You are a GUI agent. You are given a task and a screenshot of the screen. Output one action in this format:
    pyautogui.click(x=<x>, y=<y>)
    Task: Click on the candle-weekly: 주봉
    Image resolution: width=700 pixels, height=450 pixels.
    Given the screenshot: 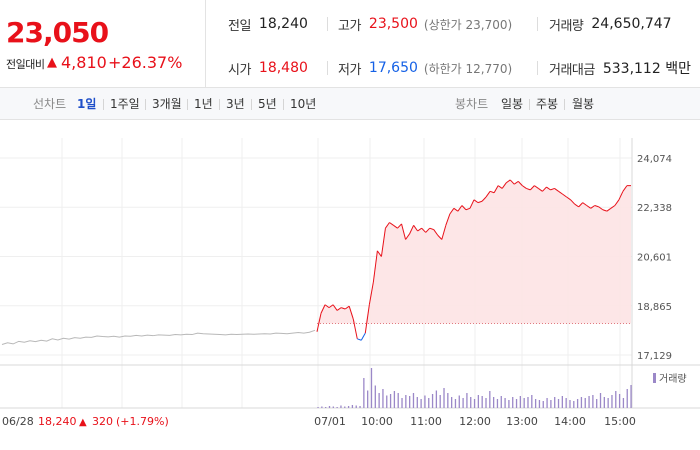 What is the action you would take?
    pyautogui.click(x=547, y=104)
    